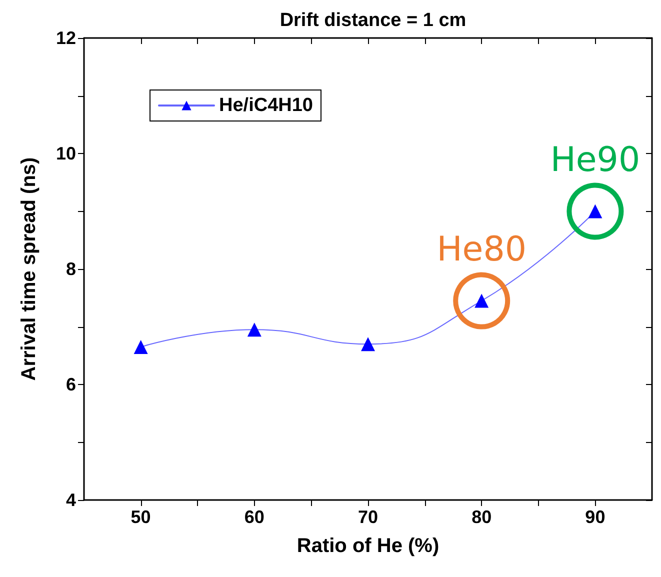 This screenshot has height=577, width=661. I want to click on legend-label: He/iC4H10, so click(266, 105).